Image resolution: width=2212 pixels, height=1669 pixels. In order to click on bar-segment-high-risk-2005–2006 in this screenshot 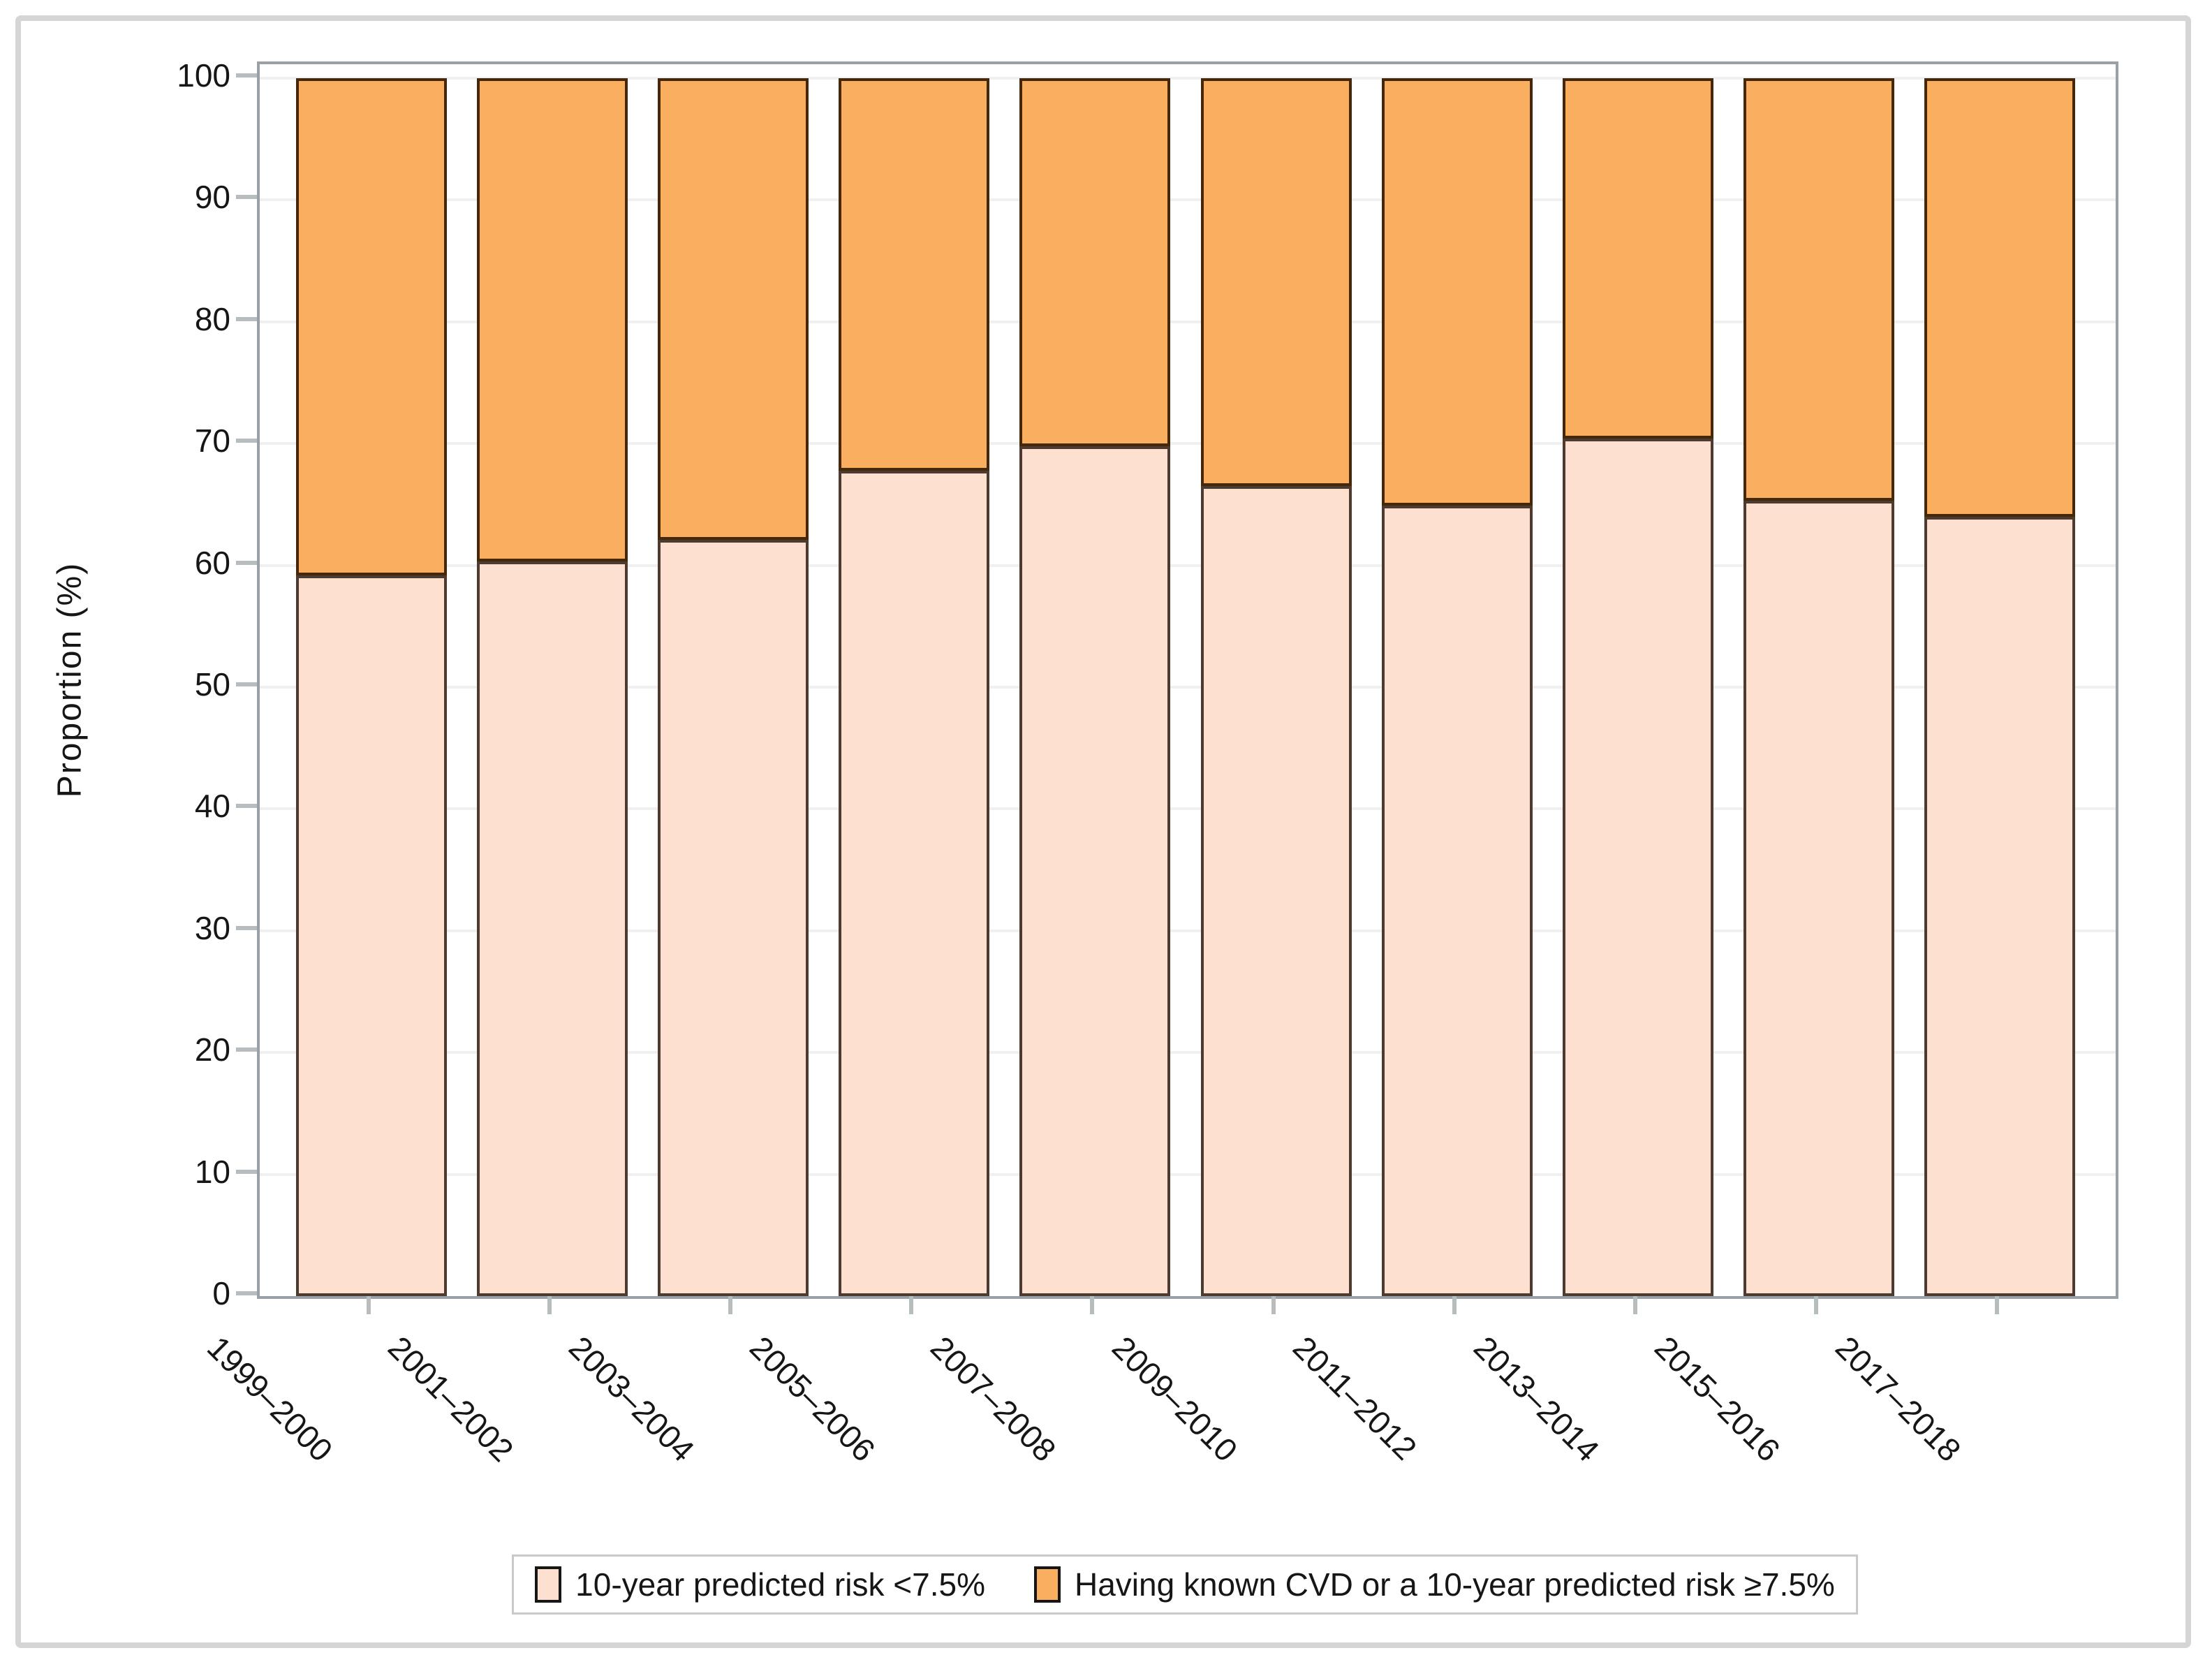, I will do `click(914, 275)`.